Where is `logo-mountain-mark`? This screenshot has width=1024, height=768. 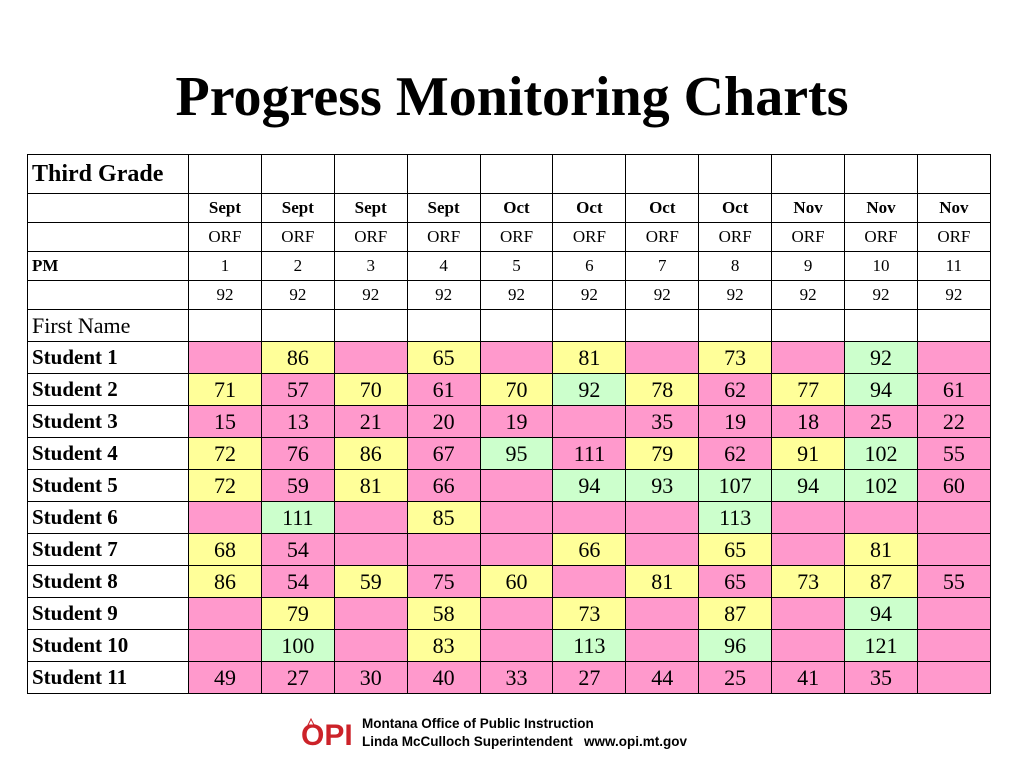 logo-mountain-mark is located at coordinates (311, 721).